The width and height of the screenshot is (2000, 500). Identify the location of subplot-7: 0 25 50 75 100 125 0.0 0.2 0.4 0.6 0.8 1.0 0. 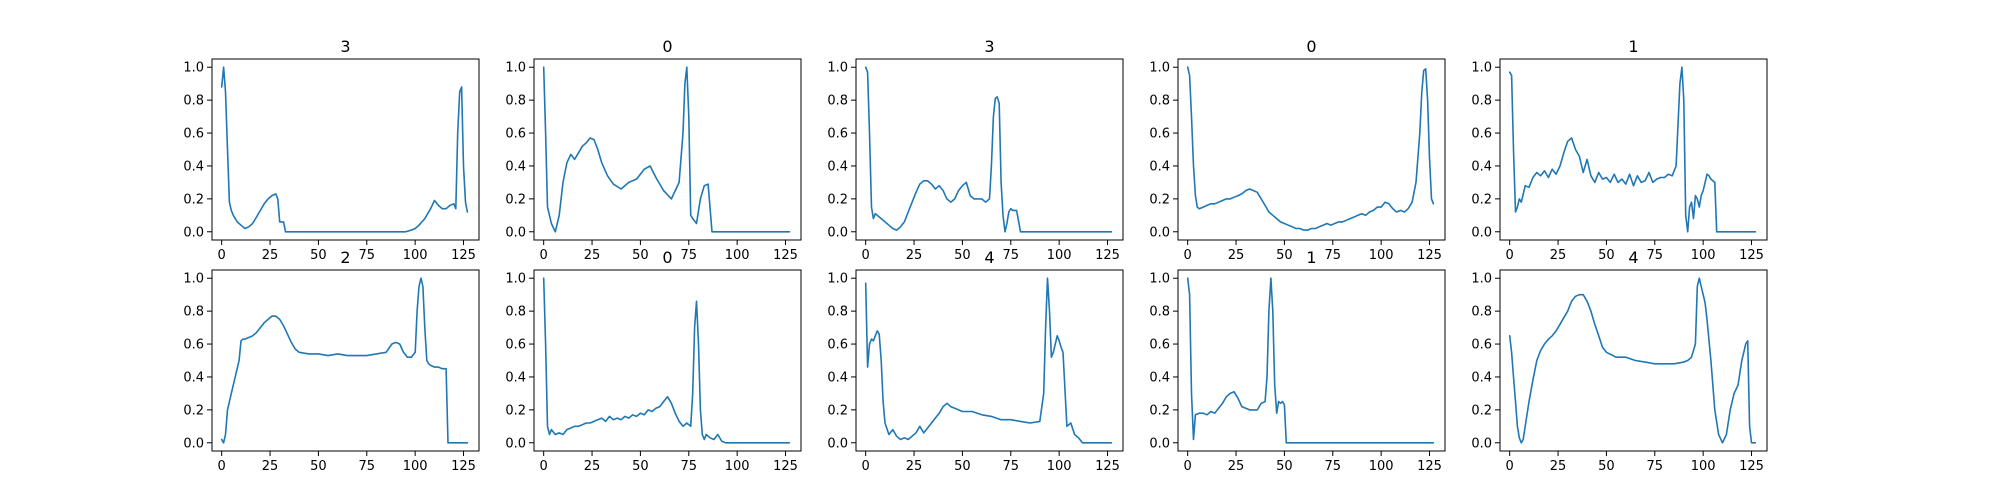
(653, 361).